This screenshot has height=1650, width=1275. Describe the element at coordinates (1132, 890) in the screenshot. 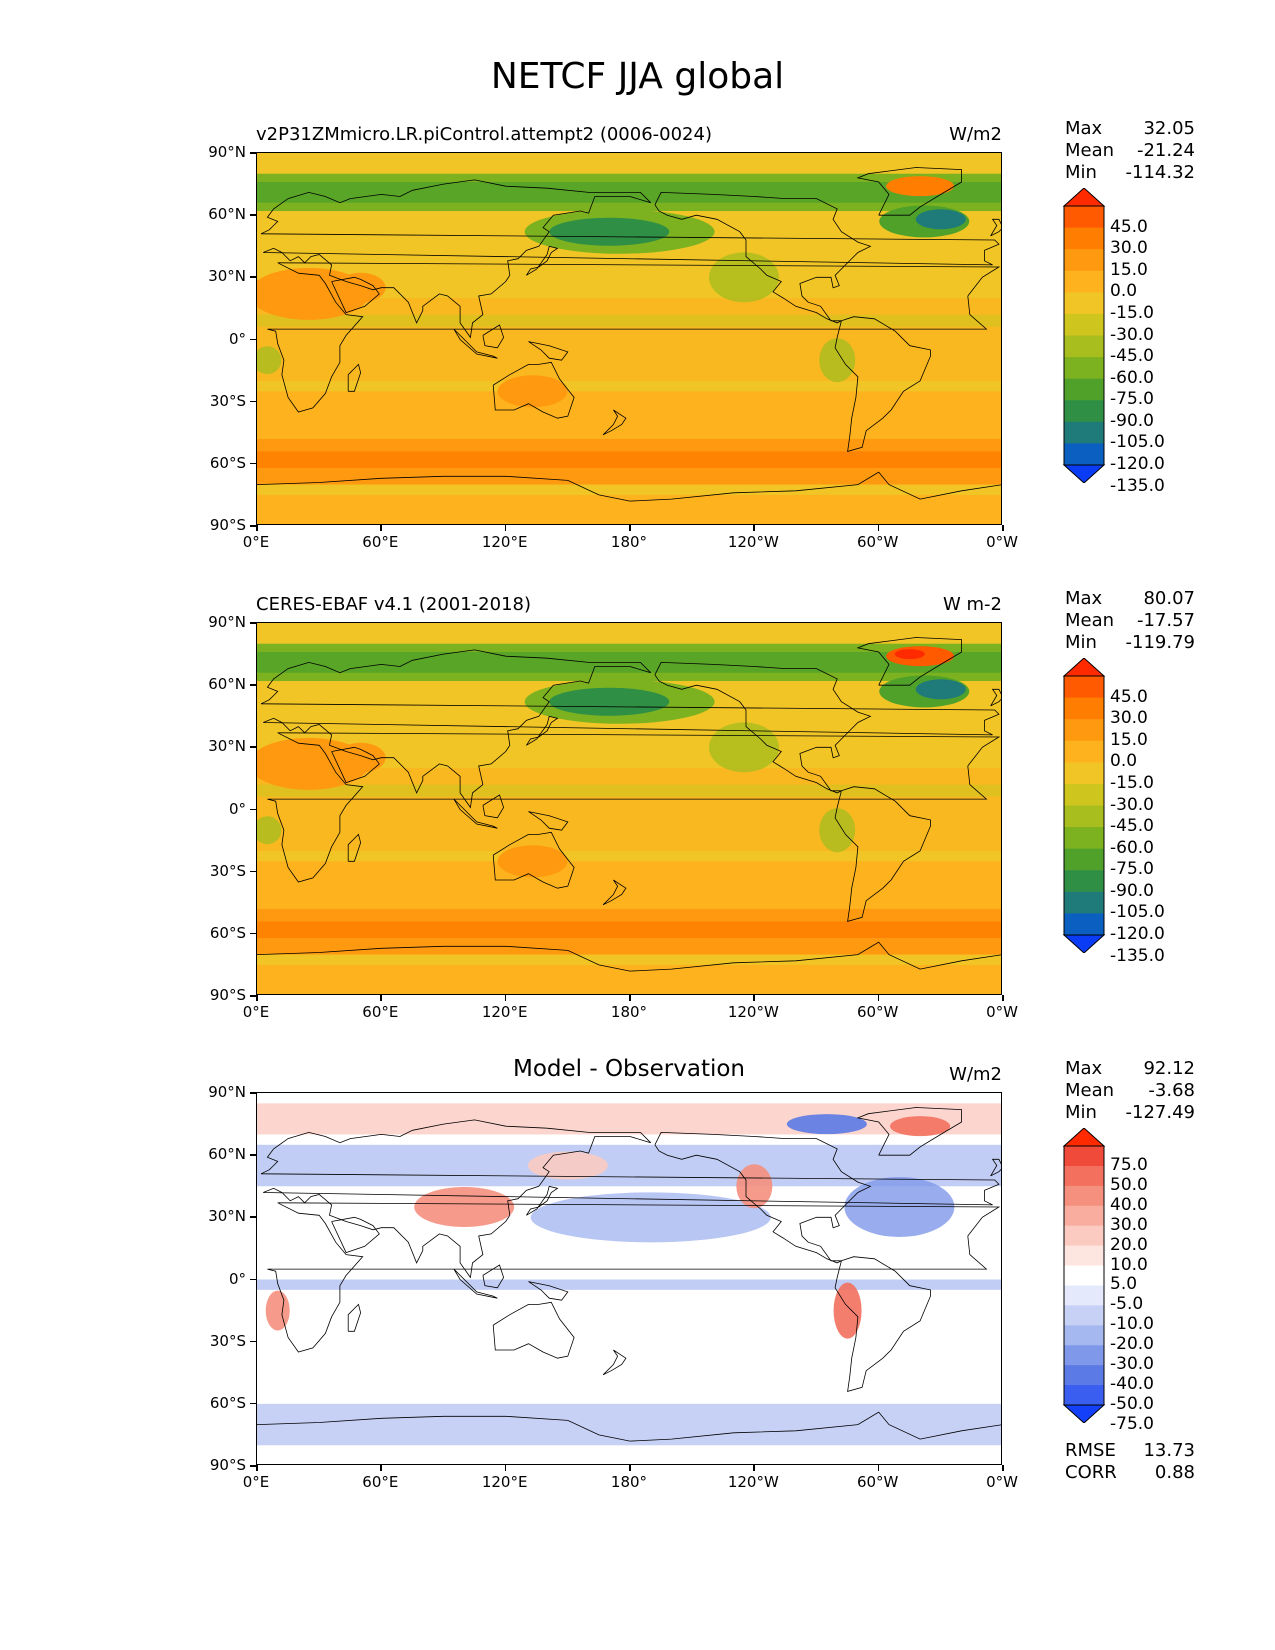

I see `colorbar-level-label: -90.0` at that location.